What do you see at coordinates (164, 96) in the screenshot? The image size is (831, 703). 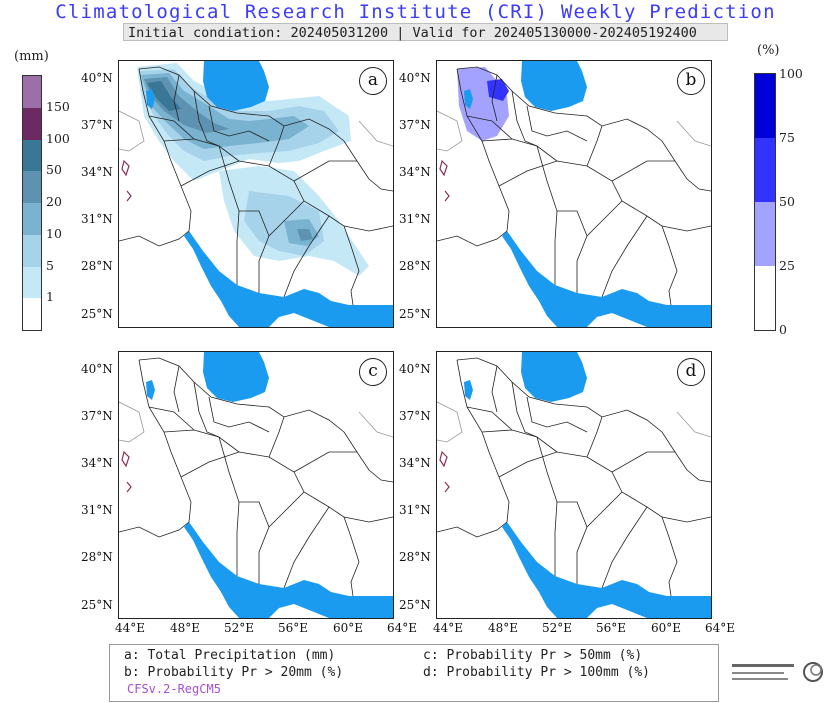 I see `precip-zone-50mm` at bounding box center [164, 96].